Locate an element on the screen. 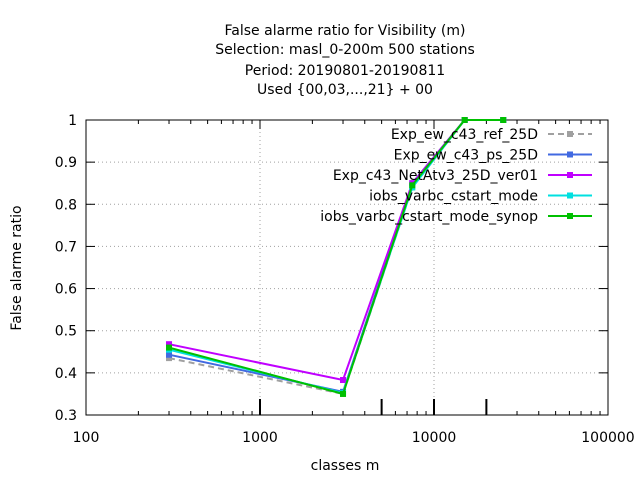 Image resolution: width=640 pixels, height=480 pixels. y-tick-label: 0.5 is located at coordinates (66, 332).